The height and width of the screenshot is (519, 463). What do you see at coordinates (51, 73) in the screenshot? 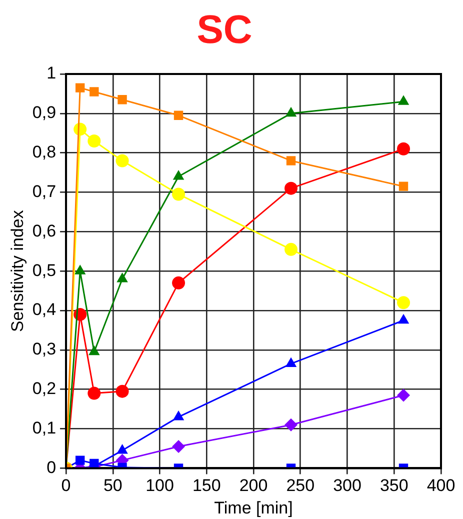
I see `y-tick-label: 1` at bounding box center [51, 73].